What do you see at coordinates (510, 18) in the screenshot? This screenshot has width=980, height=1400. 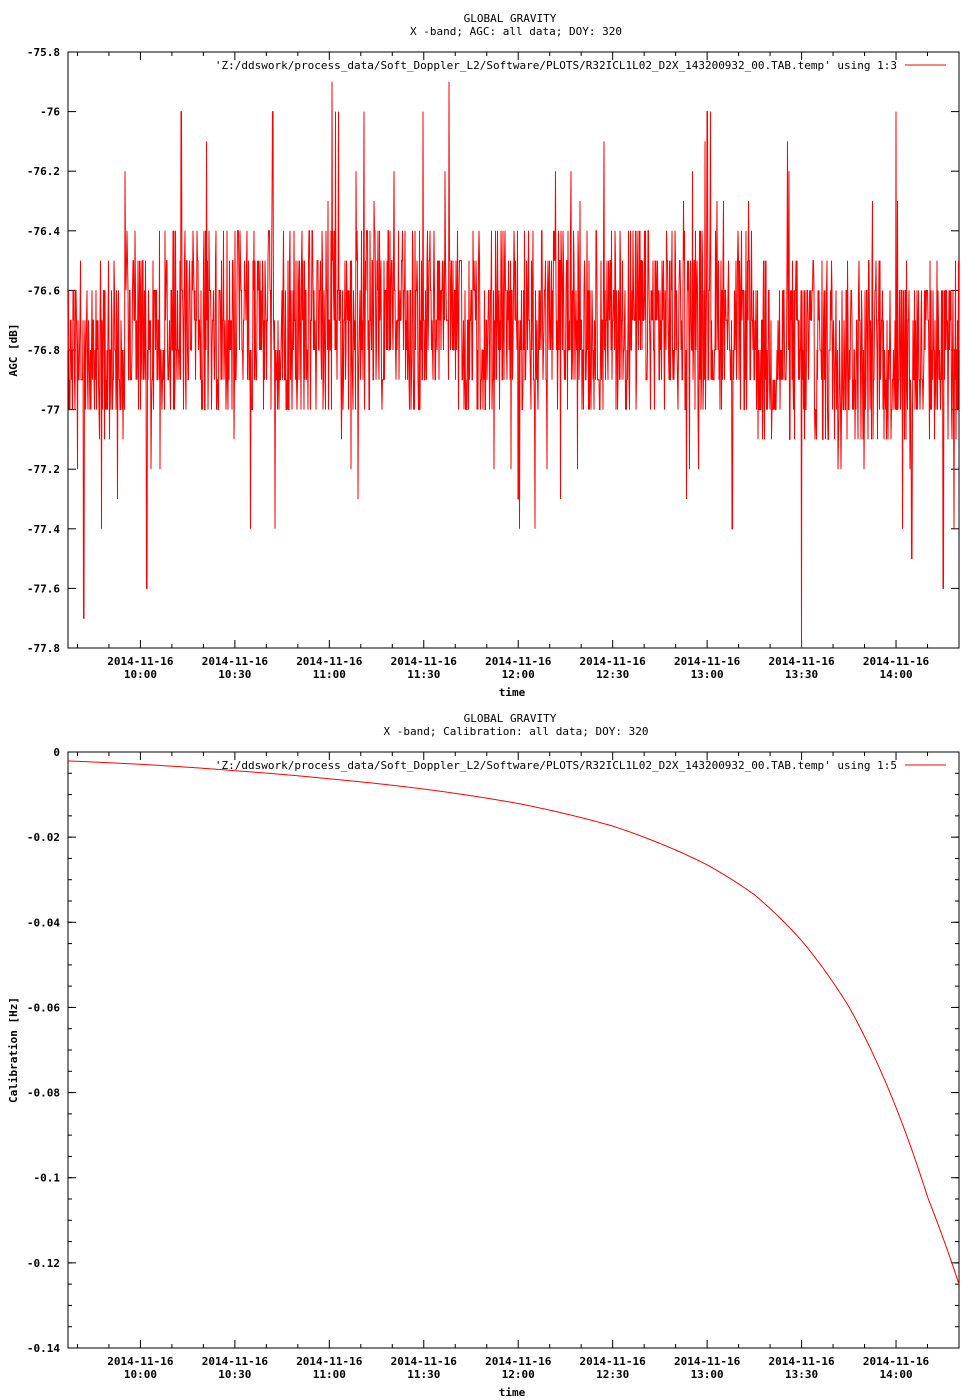 I see `agc-chart-title: GLOBAL GRAVITY` at bounding box center [510, 18].